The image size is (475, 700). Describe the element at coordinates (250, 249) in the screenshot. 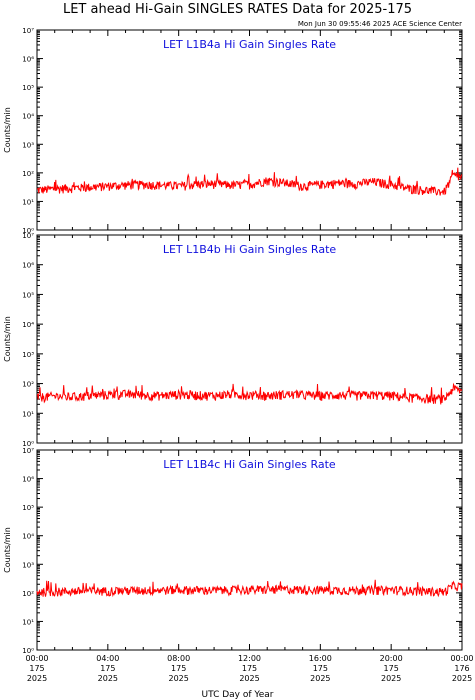

I see `panel-title: LET L1B4b Hi Gain Singles Rate` at that location.